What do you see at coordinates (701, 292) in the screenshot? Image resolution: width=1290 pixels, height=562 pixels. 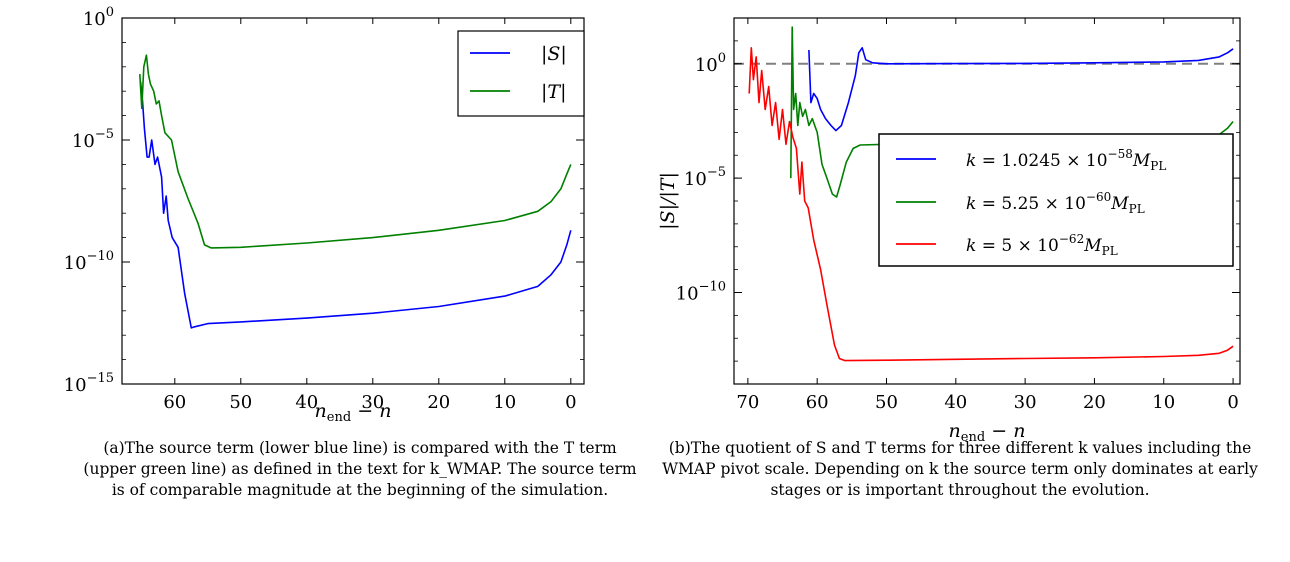 I see `chart-b-ytick-label: 10⁻¹⁰` at bounding box center [701, 292].